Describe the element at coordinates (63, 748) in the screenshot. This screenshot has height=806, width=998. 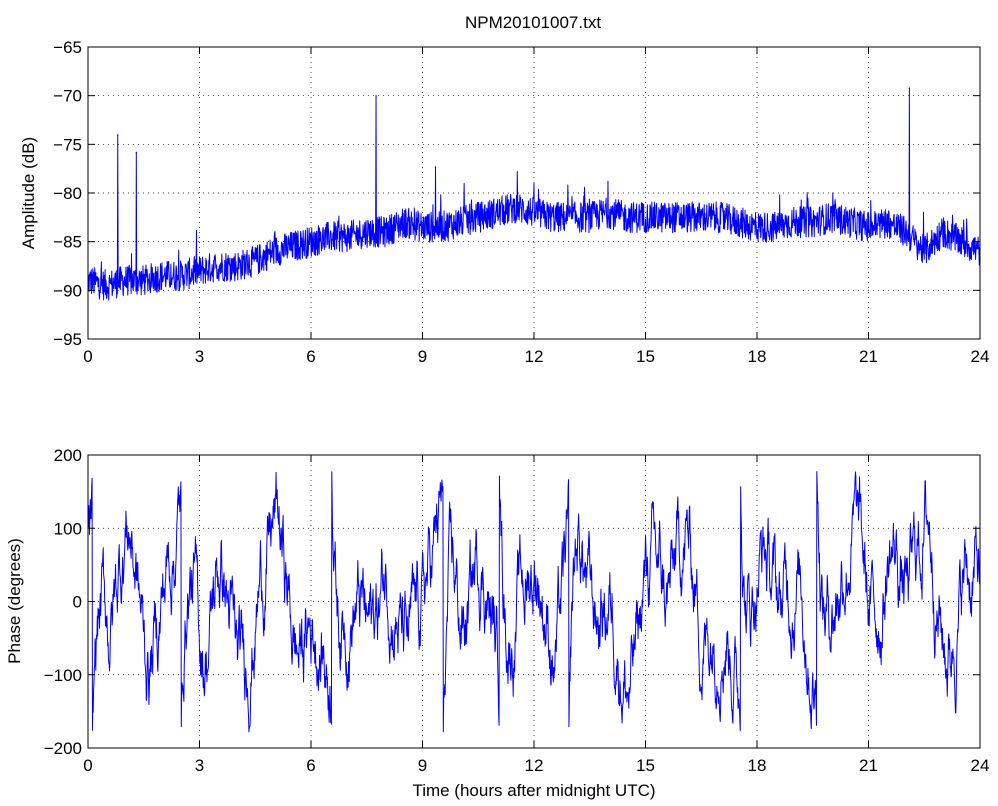
I see `phase-ytick-label: −200` at that location.